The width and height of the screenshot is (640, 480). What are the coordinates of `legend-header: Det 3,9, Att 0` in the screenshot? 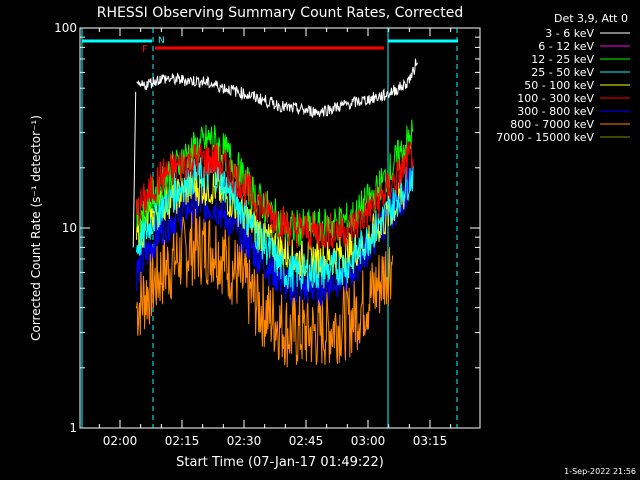 It's located at (591, 18).